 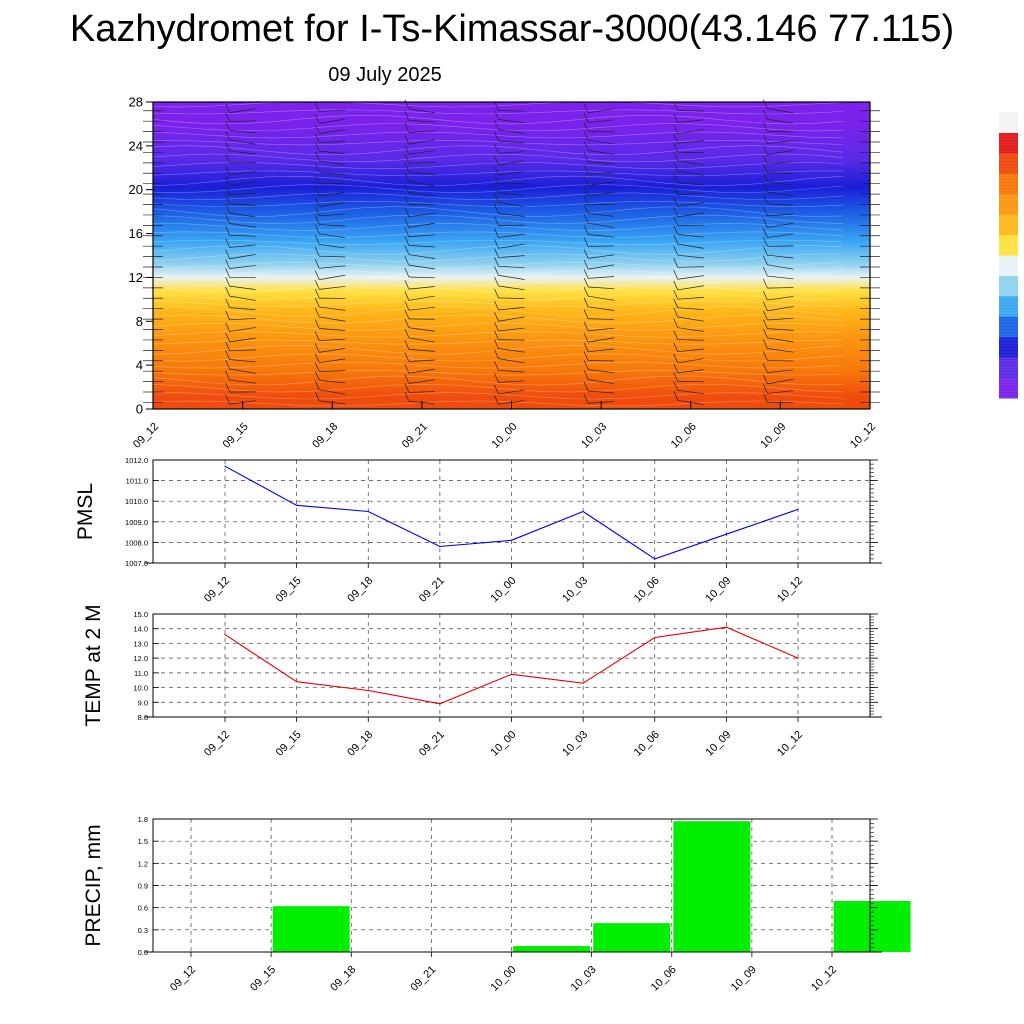 What do you see at coordinates (385, 75) in the screenshot?
I see `forecast-date: 09 July 2025` at bounding box center [385, 75].